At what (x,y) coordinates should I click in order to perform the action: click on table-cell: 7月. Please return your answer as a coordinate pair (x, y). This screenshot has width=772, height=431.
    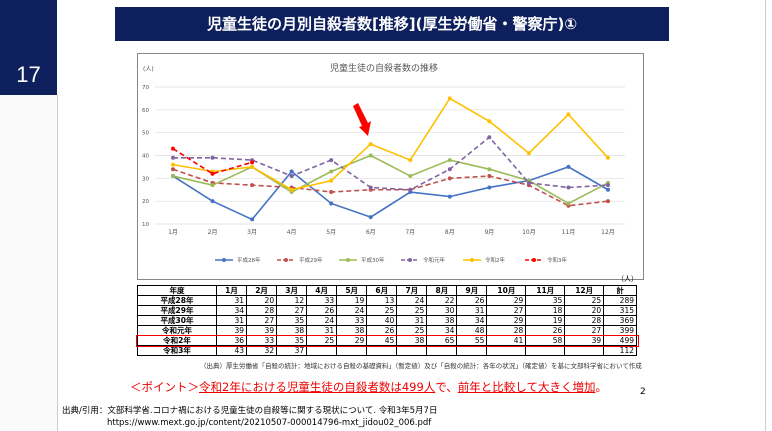
    Looking at the image, I should click on (412, 290).